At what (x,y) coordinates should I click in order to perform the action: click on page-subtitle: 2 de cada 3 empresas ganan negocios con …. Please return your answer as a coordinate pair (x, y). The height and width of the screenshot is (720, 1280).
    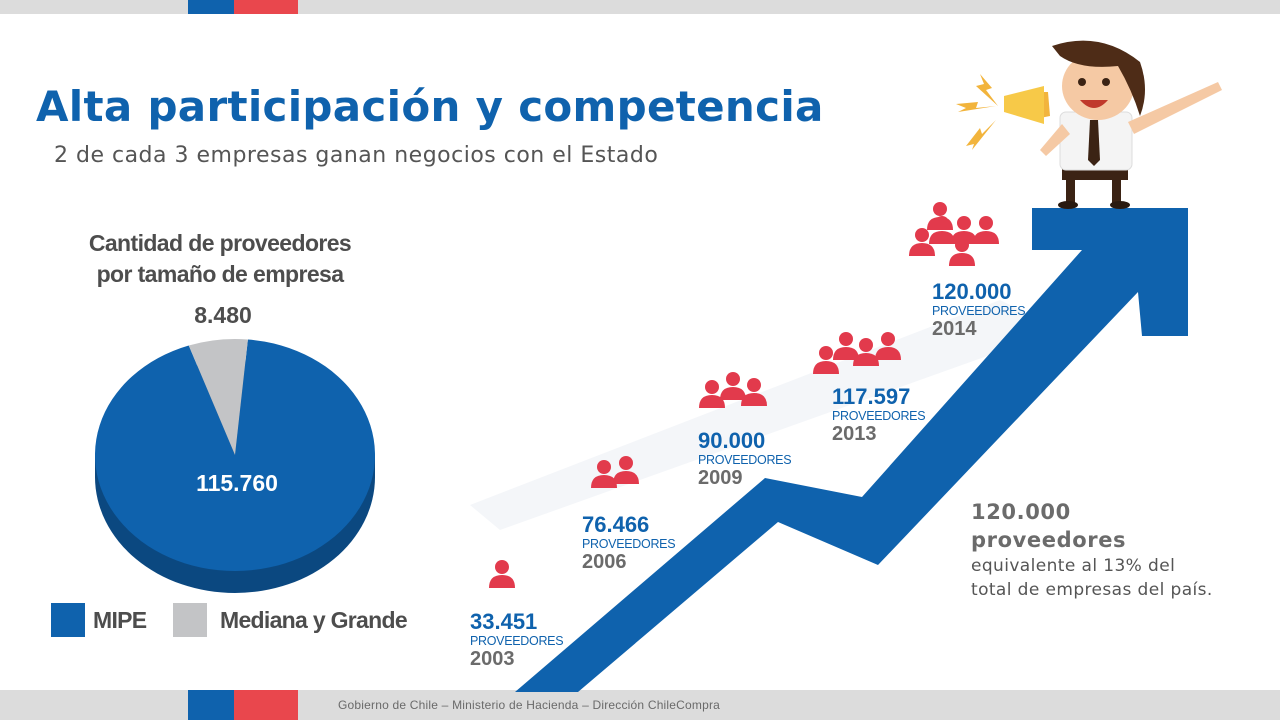
    Looking at the image, I should click on (356, 155).